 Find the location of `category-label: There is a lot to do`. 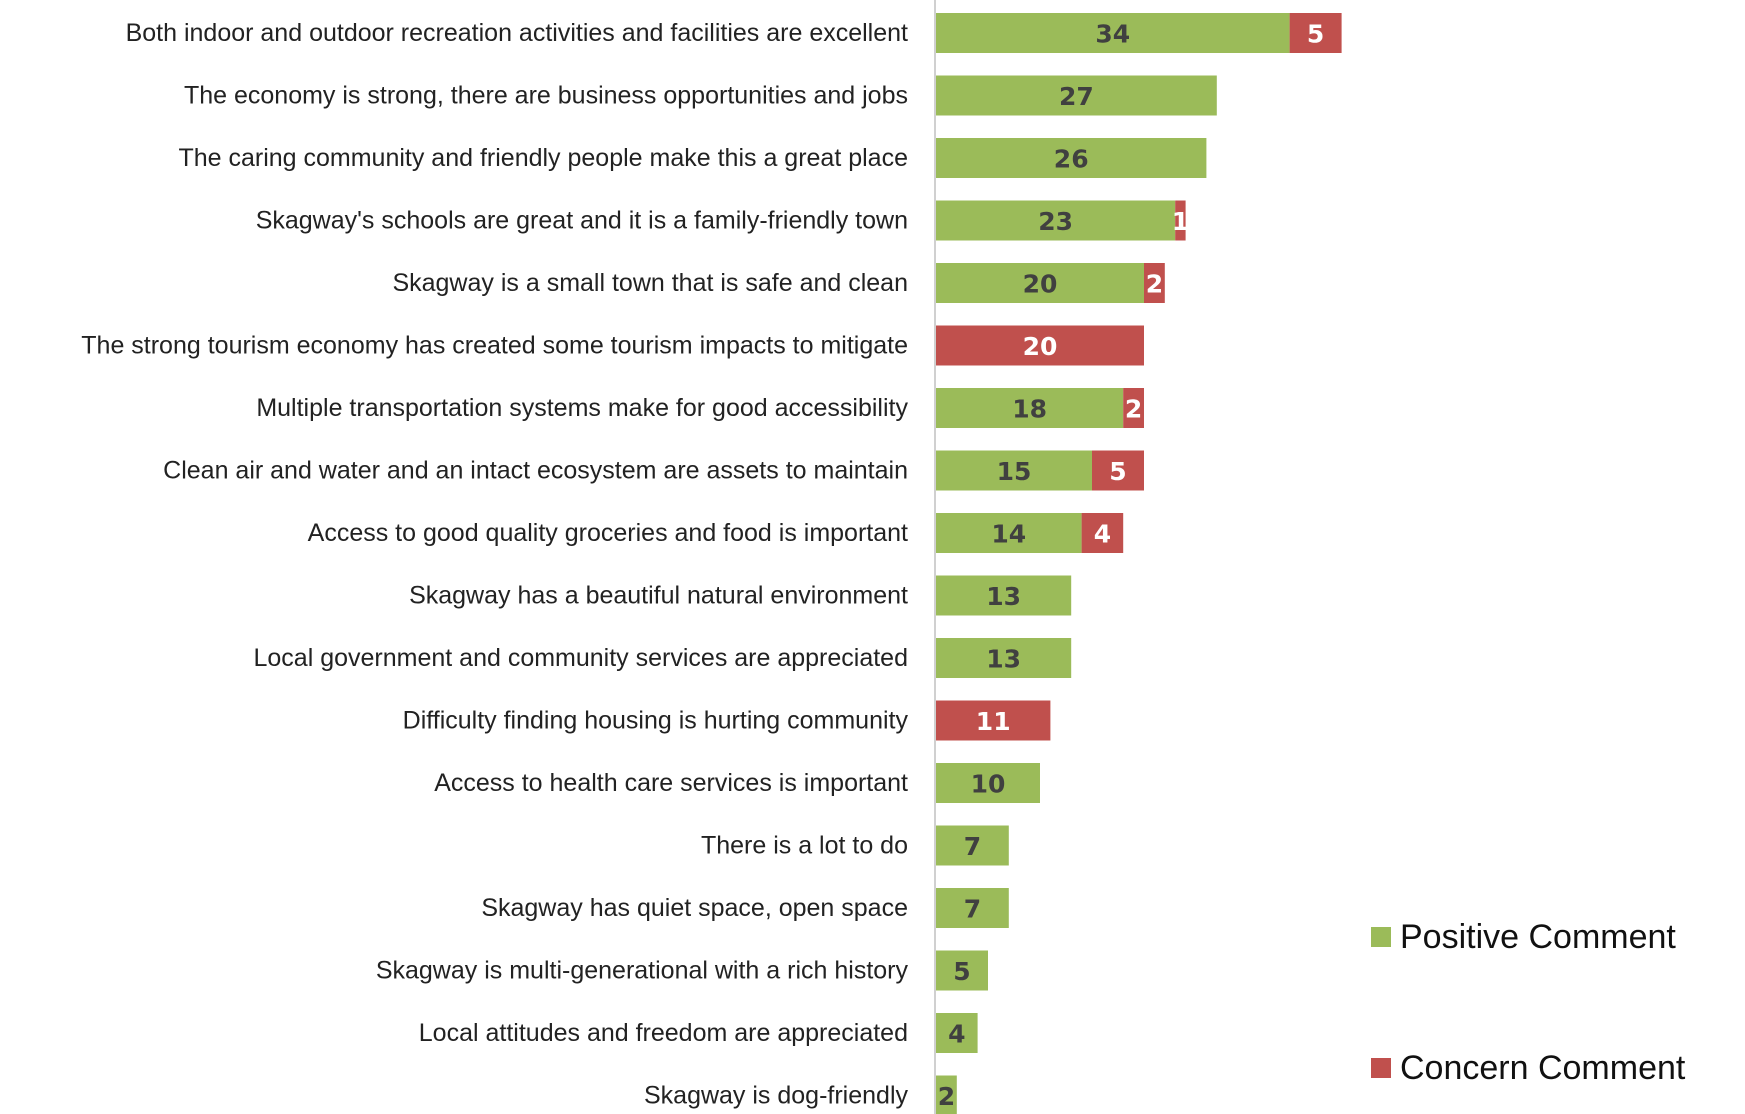

category-label: There is a lot to do is located at coordinates (804, 846).